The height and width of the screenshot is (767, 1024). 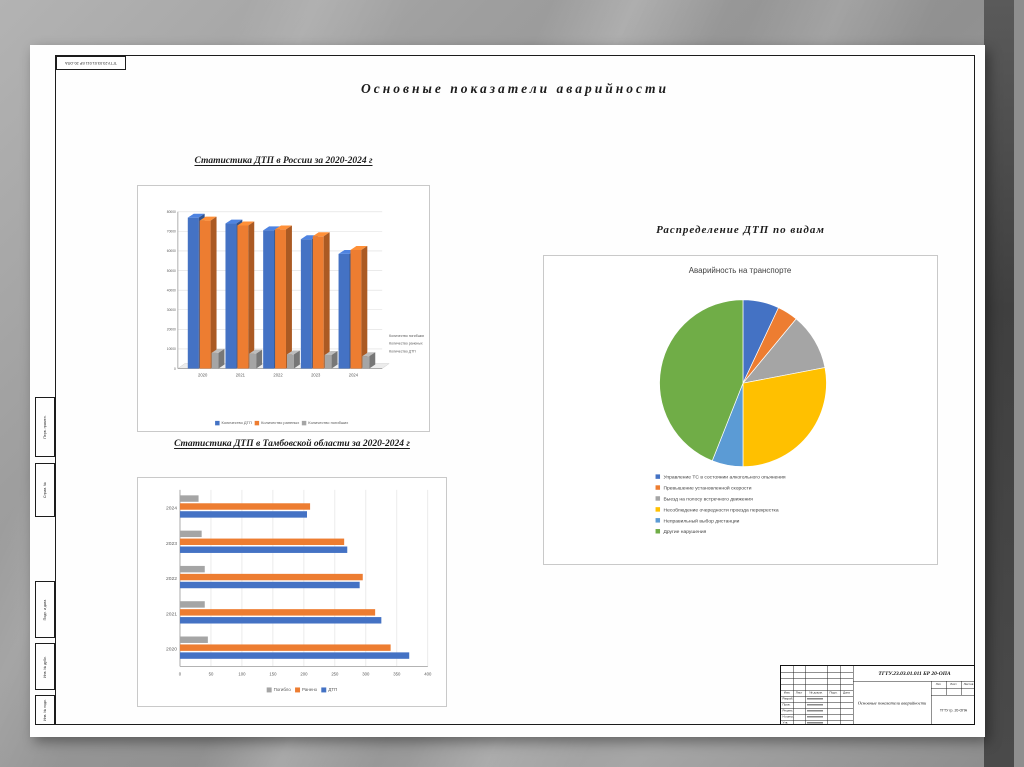 What do you see at coordinates (833, 693) in the screenshot?
I see `tb-col-podp: Подп.` at bounding box center [833, 693].